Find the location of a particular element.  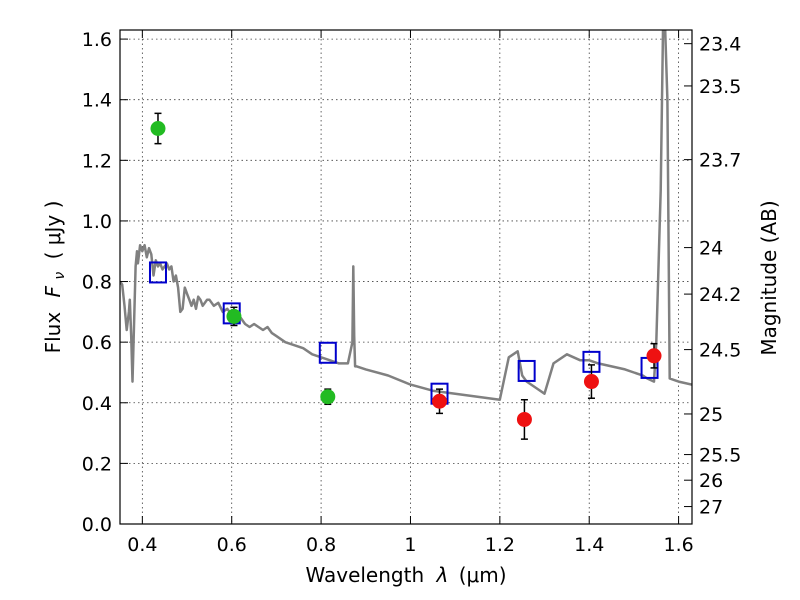

right-tick-label: 25.5 is located at coordinates (720, 456).